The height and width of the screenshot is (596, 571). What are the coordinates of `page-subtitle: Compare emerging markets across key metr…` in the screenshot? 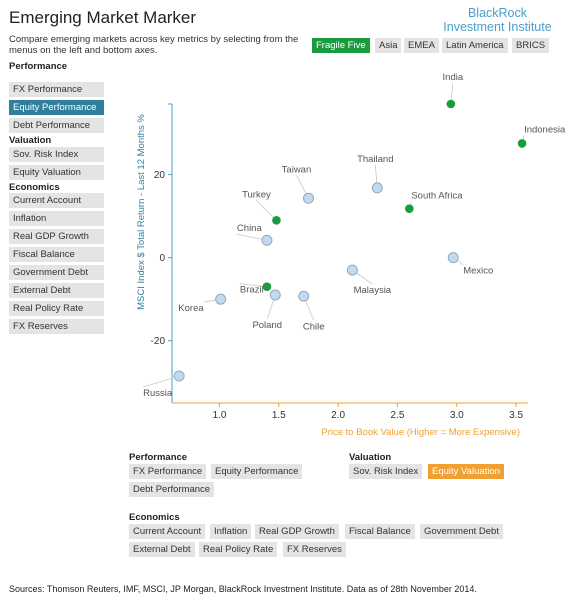 It's located at (154, 45).